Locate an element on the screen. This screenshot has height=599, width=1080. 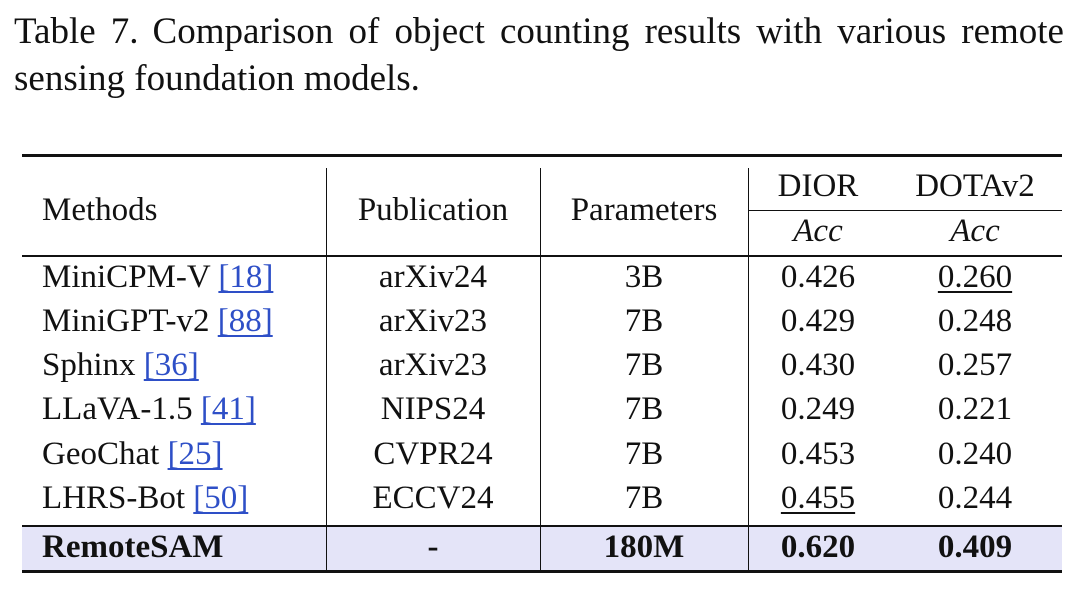
highlight-row-method: RemoteSAM is located at coordinates (133, 547).